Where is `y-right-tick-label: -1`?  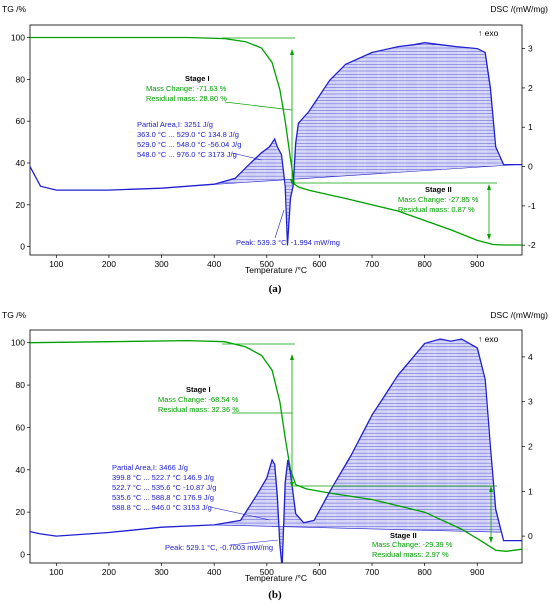
y-right-tick-label: -1 is located at coordinates (532, 206).